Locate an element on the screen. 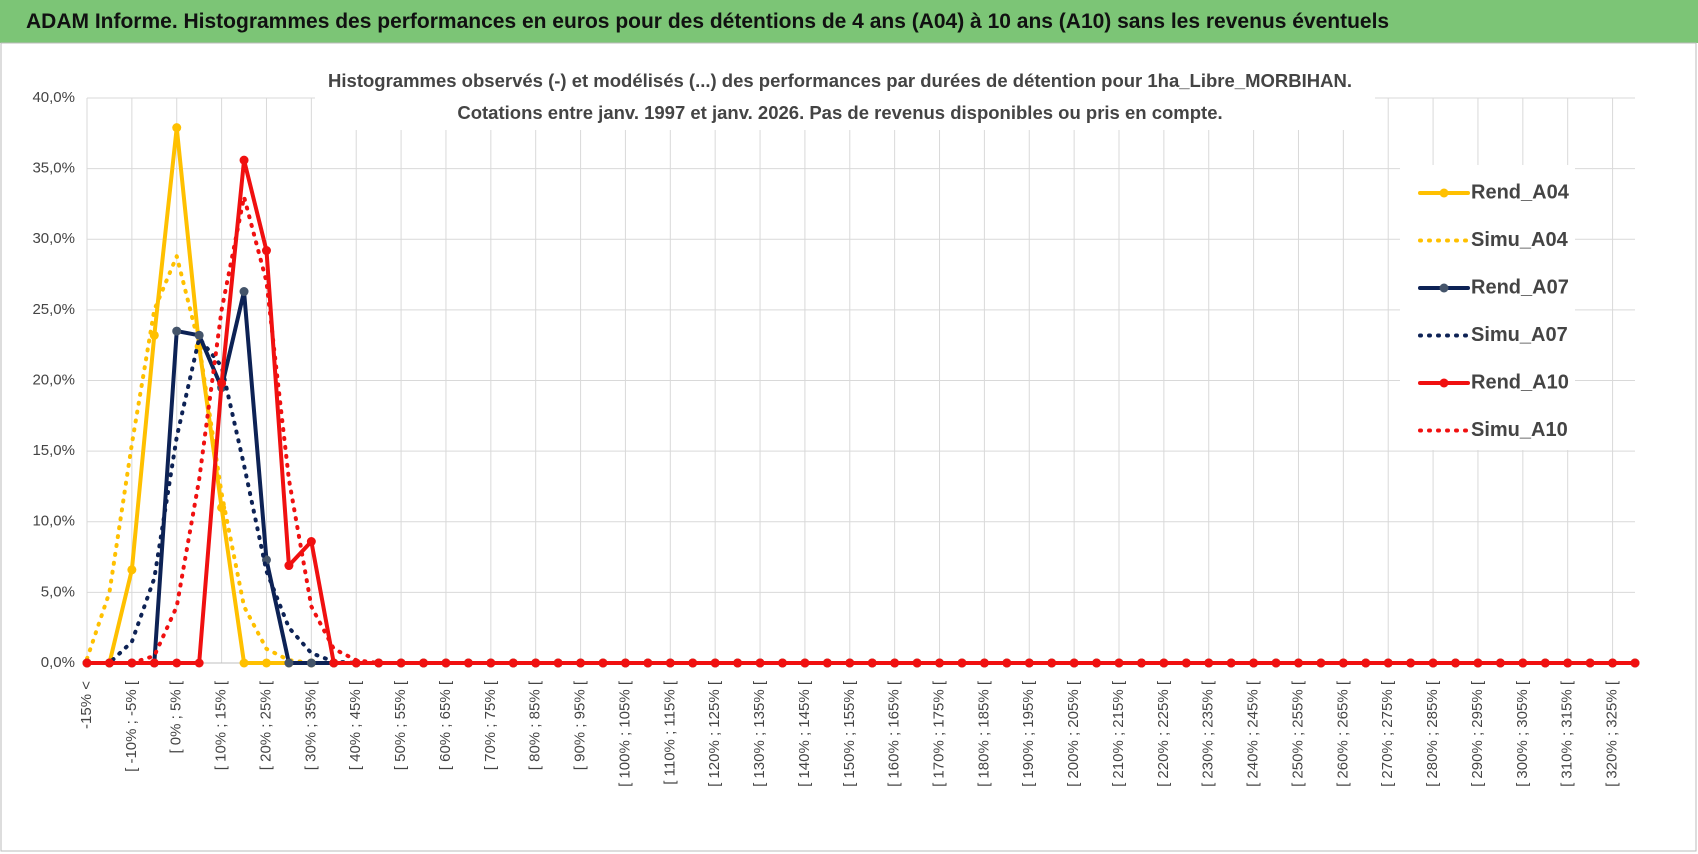 This screenshot has width=1698, height=854. y-tick-label: 35,0% is located at coordinates (53, 168).